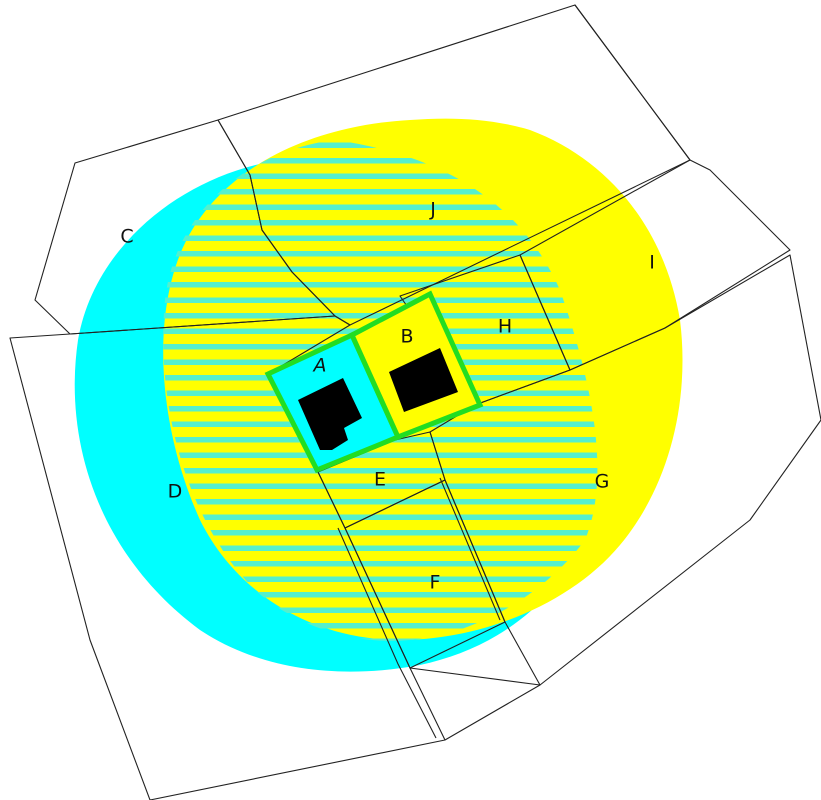 The image size is (821, 800). I want to click on label-f: F, so click(435, 583).